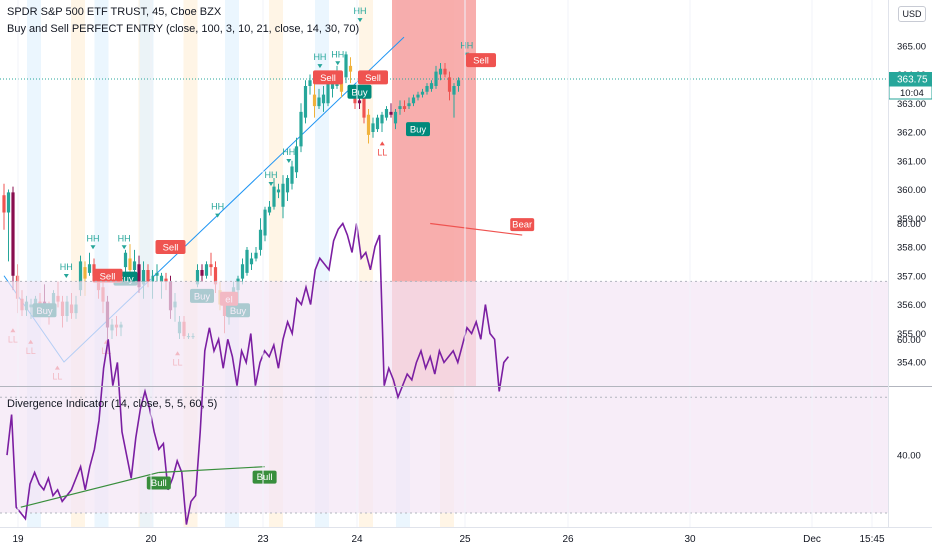 Image resolution: width=932 pixels, height=550 pixels. What do you see at coordinates (909, 340) in the screenshot?
I see `rsi-tick-label: 60.00` at bounding box center [909, 340].